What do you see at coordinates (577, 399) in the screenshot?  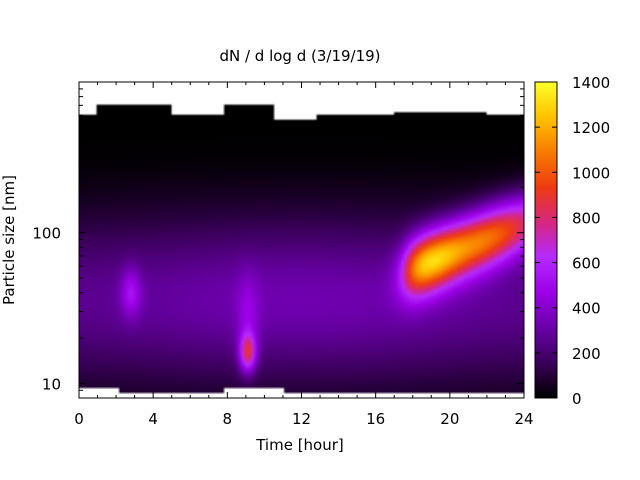 I see `colorbar-tick-label: 0` at bounding box center [577, 399].